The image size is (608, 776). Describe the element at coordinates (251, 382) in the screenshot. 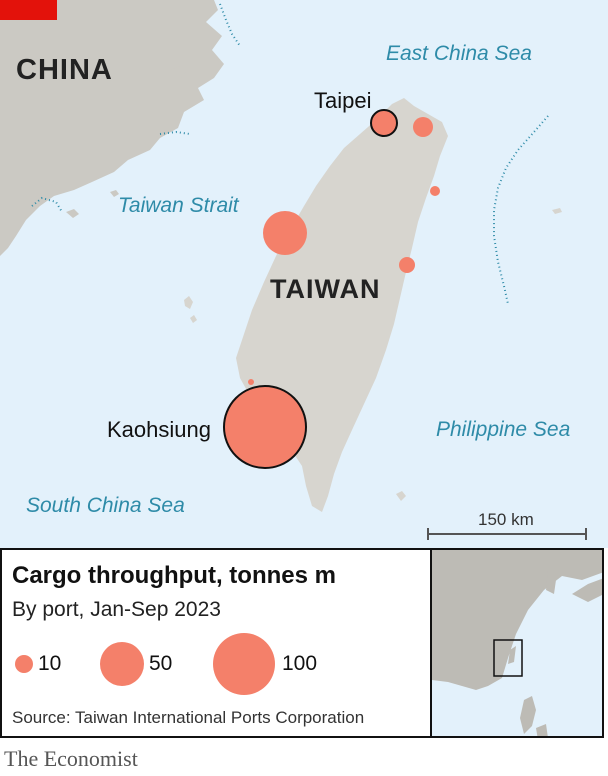

I see `port-anping-bubble` at that location.